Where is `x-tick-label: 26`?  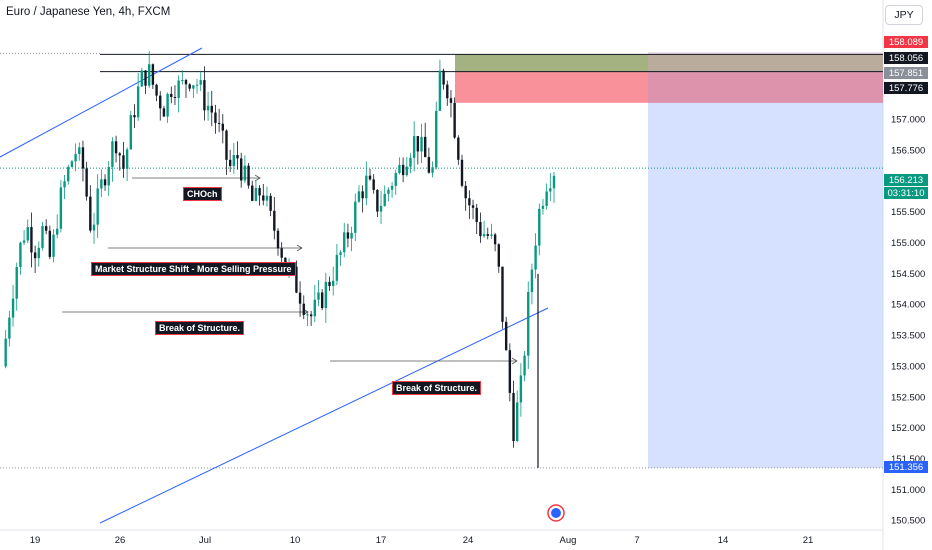
x-tick-label: 26 is located at coordinates (120, 540).